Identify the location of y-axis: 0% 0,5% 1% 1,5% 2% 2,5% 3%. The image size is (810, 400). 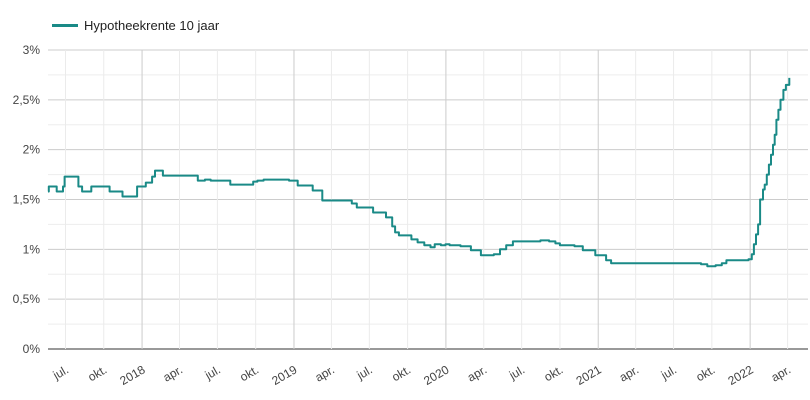
(27, 199).